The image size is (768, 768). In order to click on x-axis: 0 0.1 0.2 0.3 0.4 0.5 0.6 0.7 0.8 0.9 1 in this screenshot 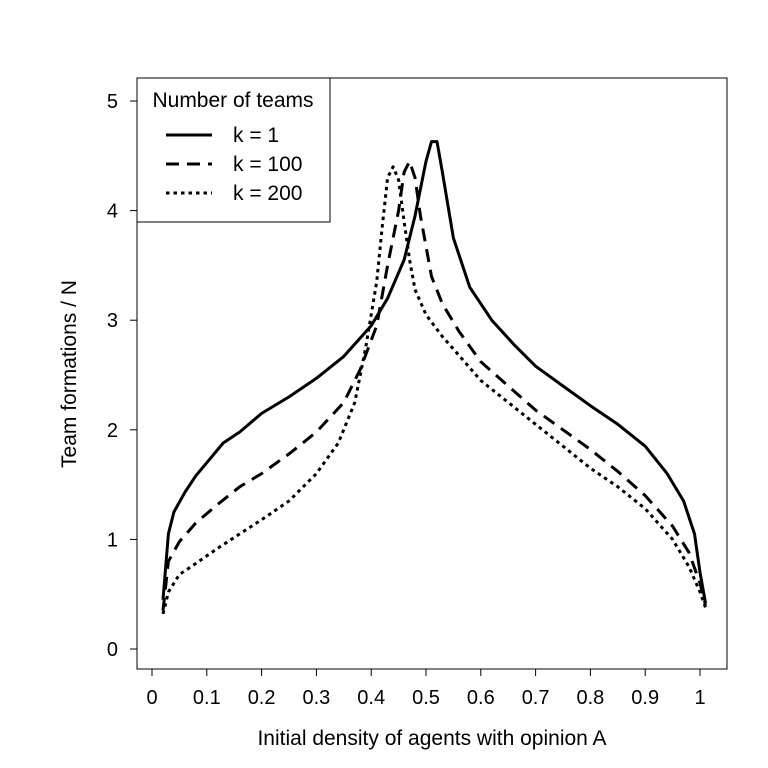, I will do `click(426, 688)`.